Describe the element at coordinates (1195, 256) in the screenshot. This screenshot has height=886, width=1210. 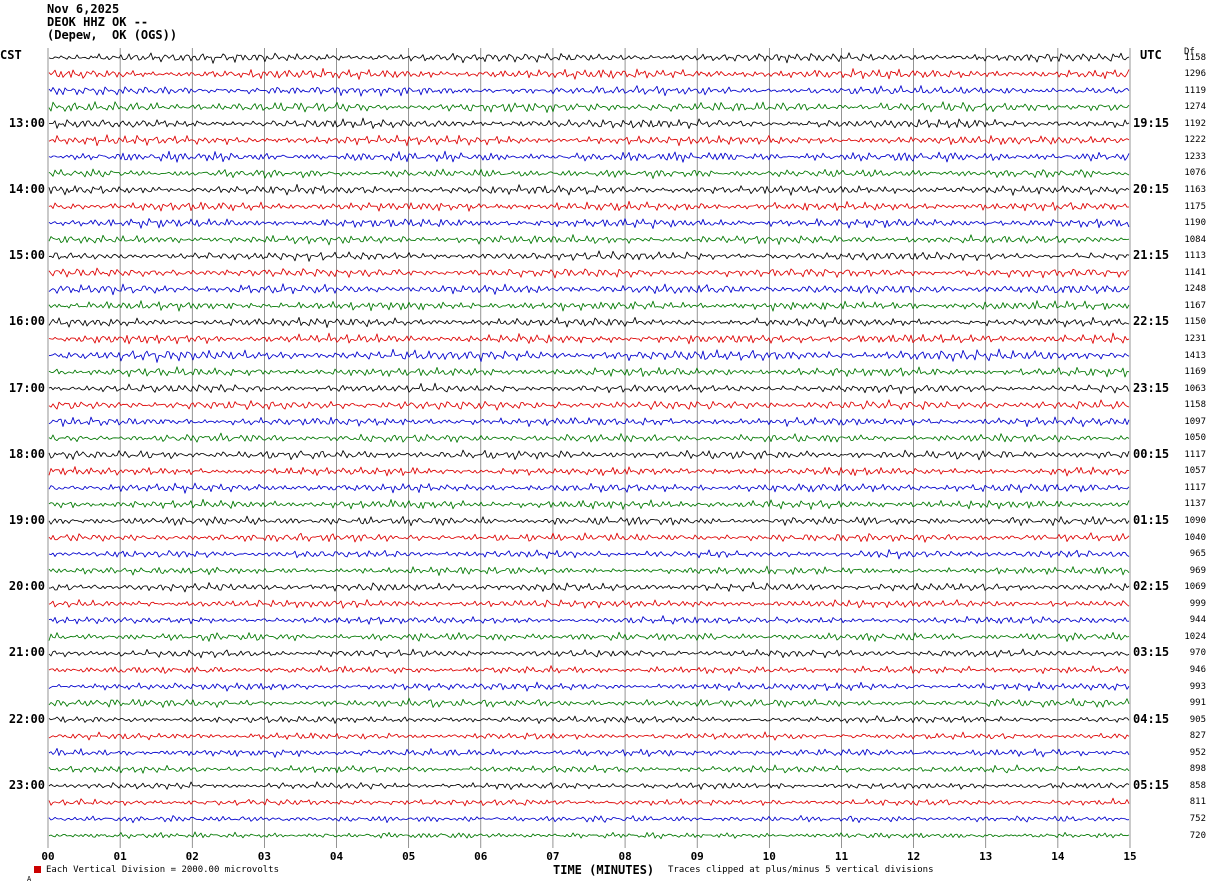
I see `amplitude-value: 1113` at that location.